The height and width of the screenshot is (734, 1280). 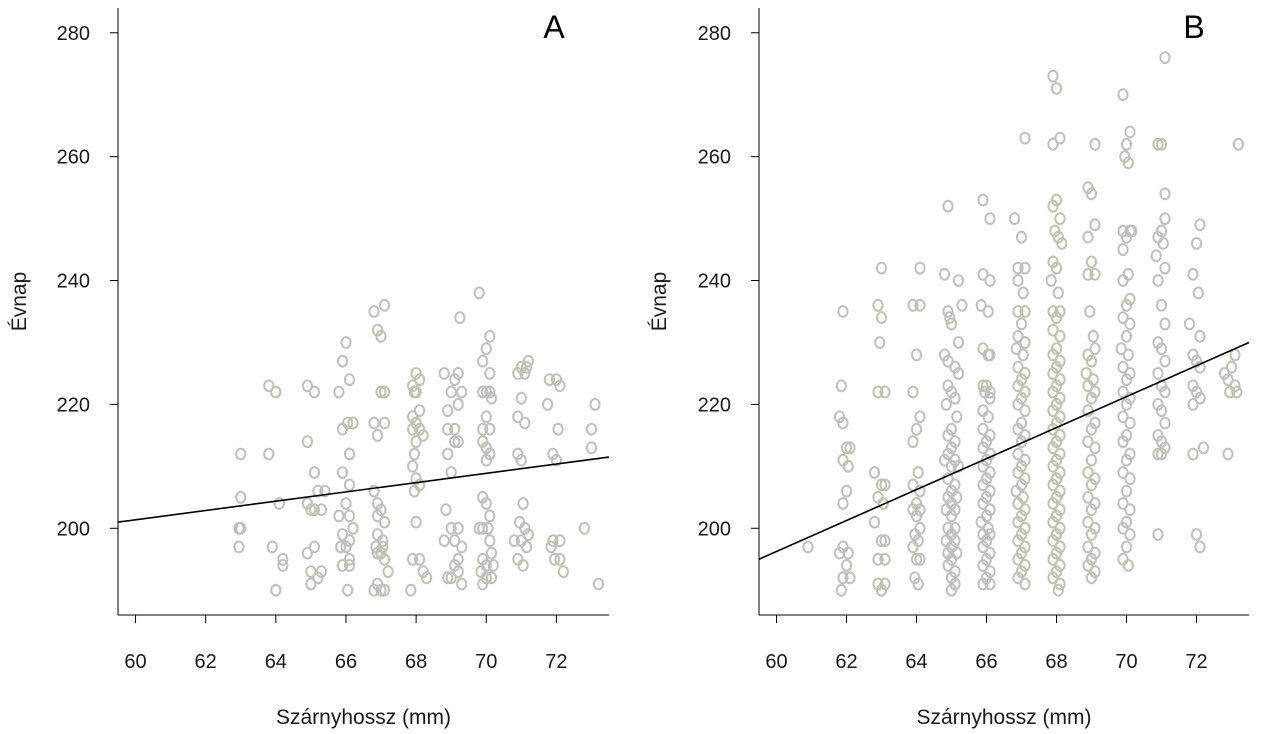 I want to click on x-axis-title: Szárnyhossz (mm), so click(x=363, y=717).